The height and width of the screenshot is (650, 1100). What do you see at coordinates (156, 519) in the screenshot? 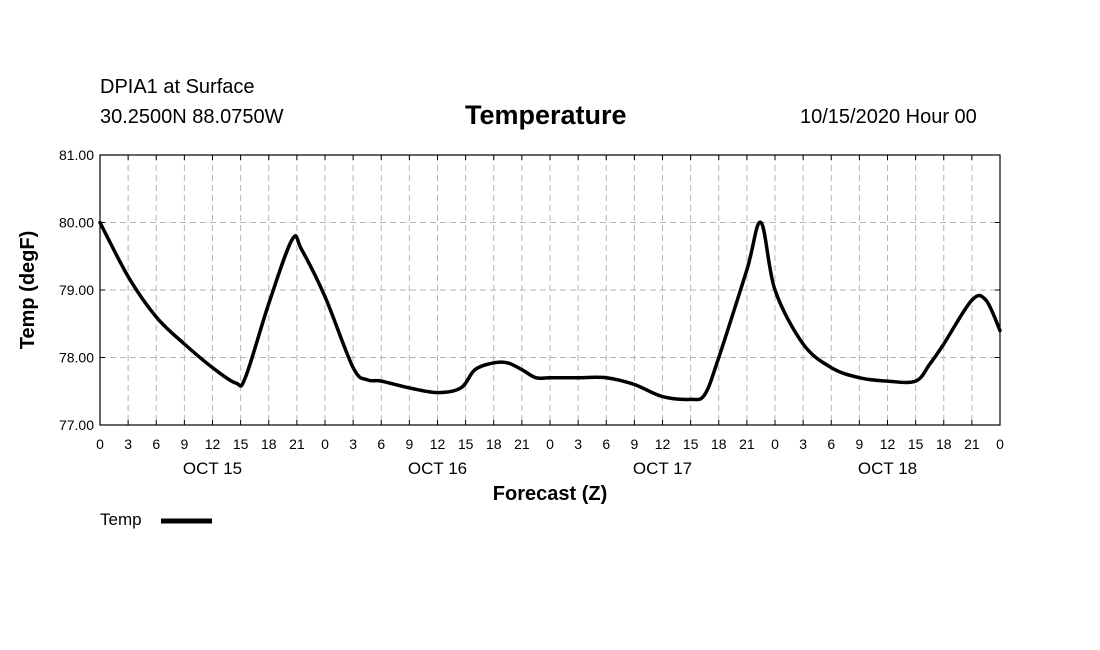
I see `legend: Temp` at bounding box center [156, 519].